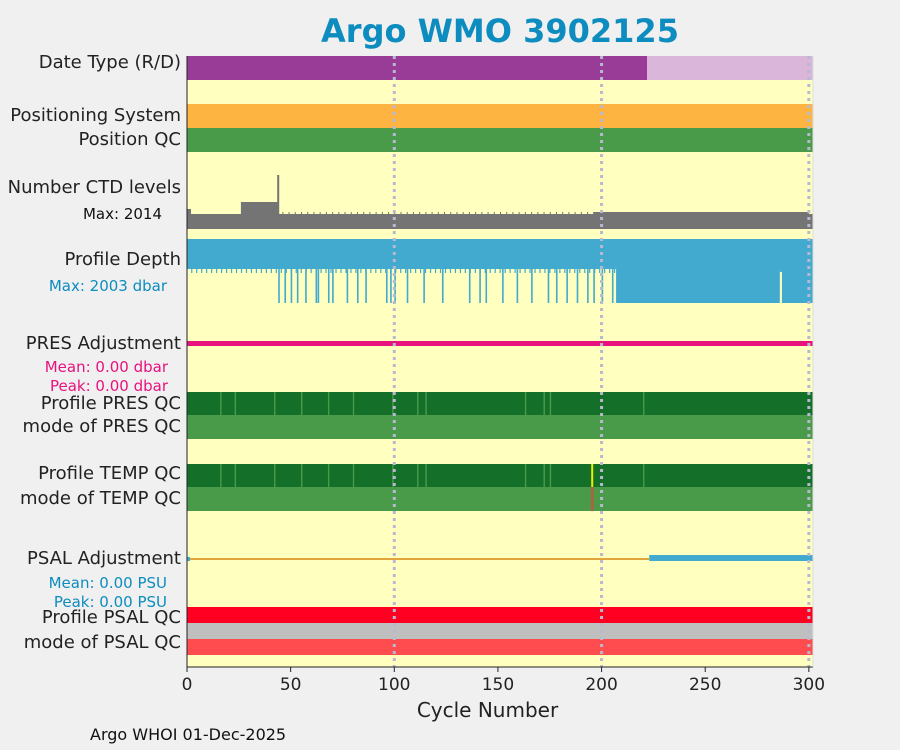 This screenshot has width=900, height=750. What do you see at coordinates (730, 68) in the screenshot?
I see `date-type-segment-D` at bounding box center [730, 68].